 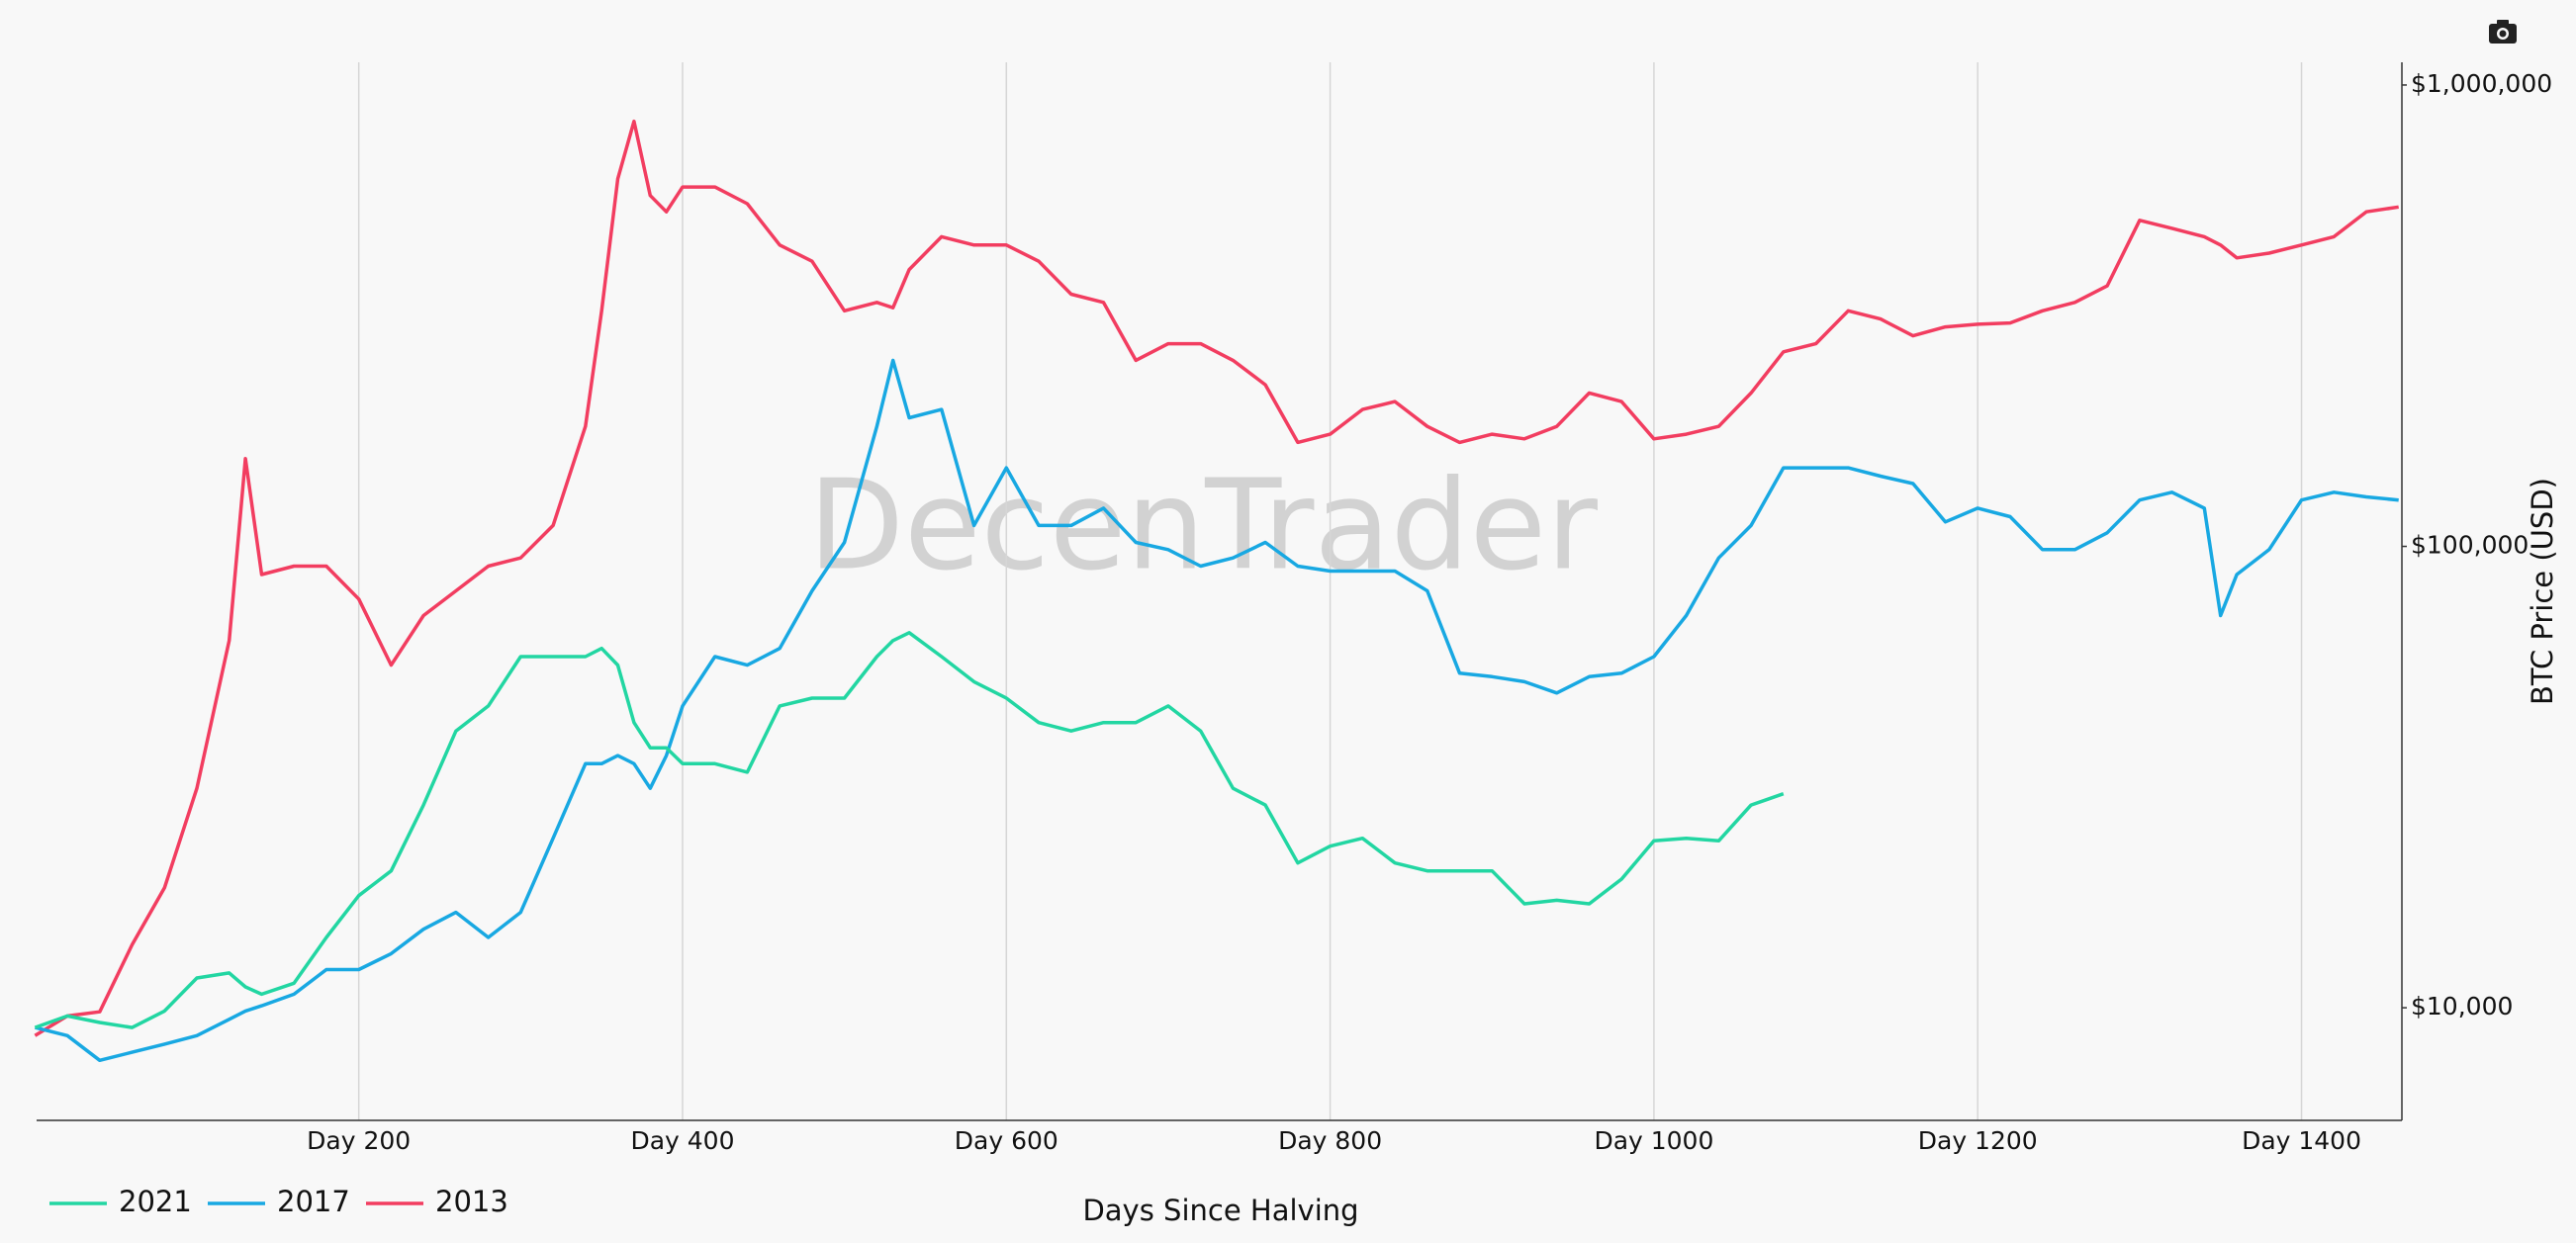 I want to click on x-tick-label: Day 200, so click(x=359, y=1140).